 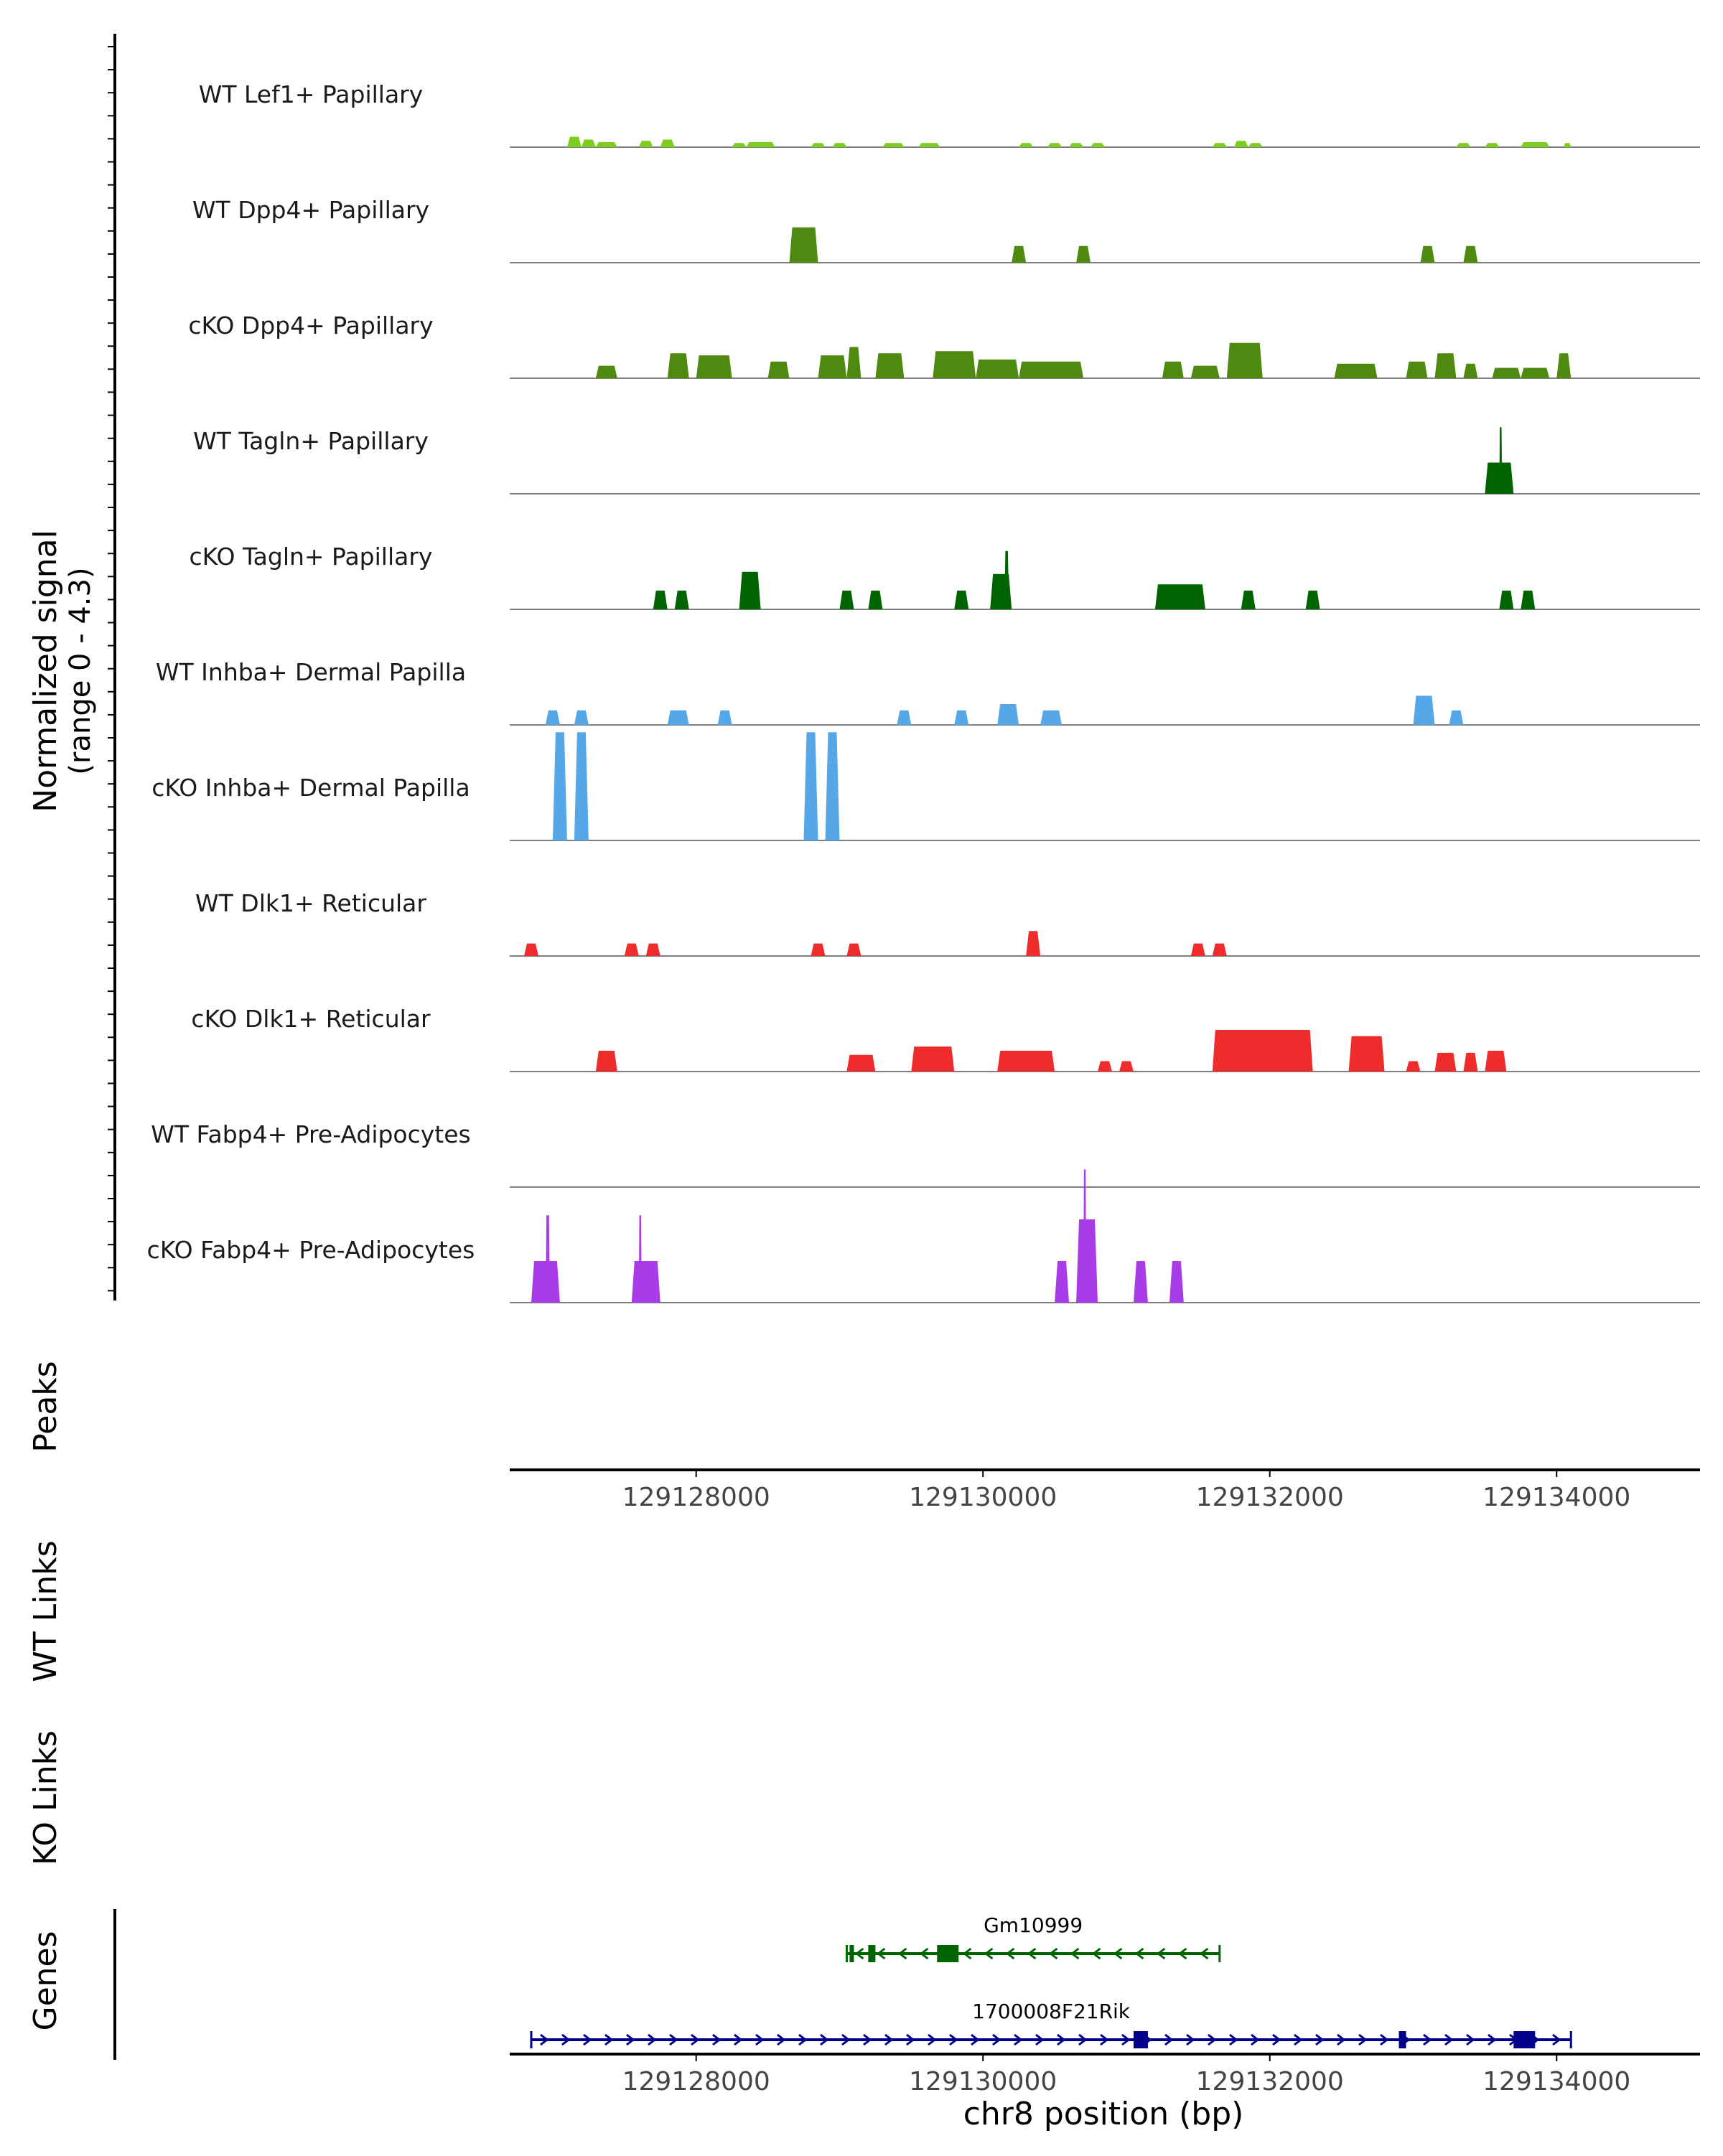 I want to click on ko-links-track-title: KO Links, so click(x=45, y=1797).